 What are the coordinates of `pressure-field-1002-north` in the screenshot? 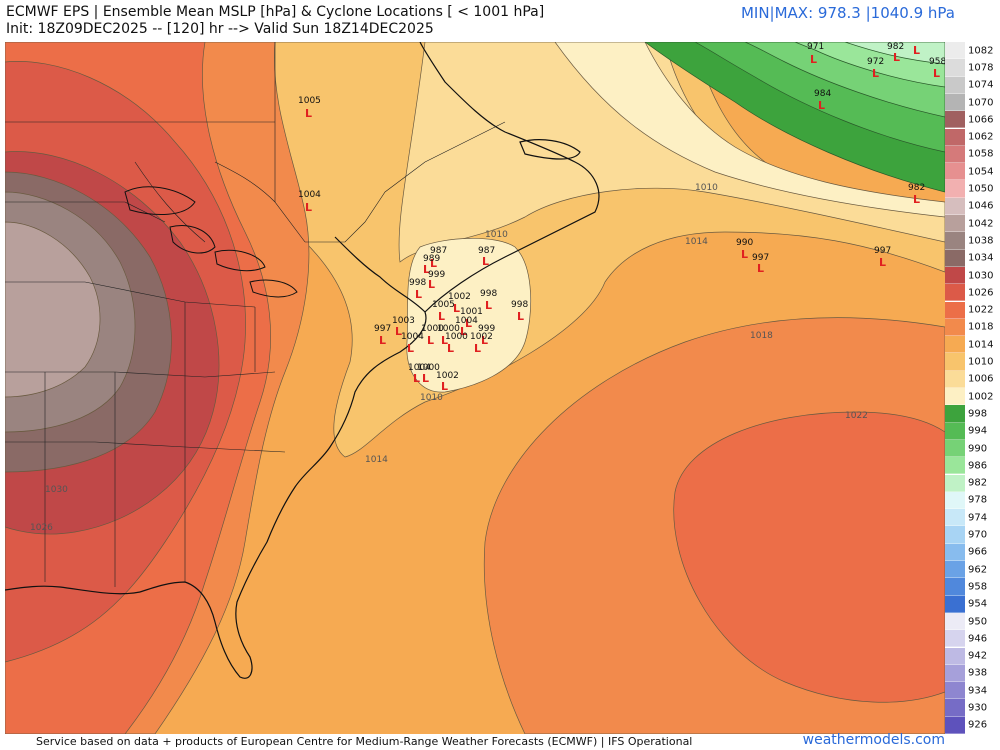 It's located at (749, 130).